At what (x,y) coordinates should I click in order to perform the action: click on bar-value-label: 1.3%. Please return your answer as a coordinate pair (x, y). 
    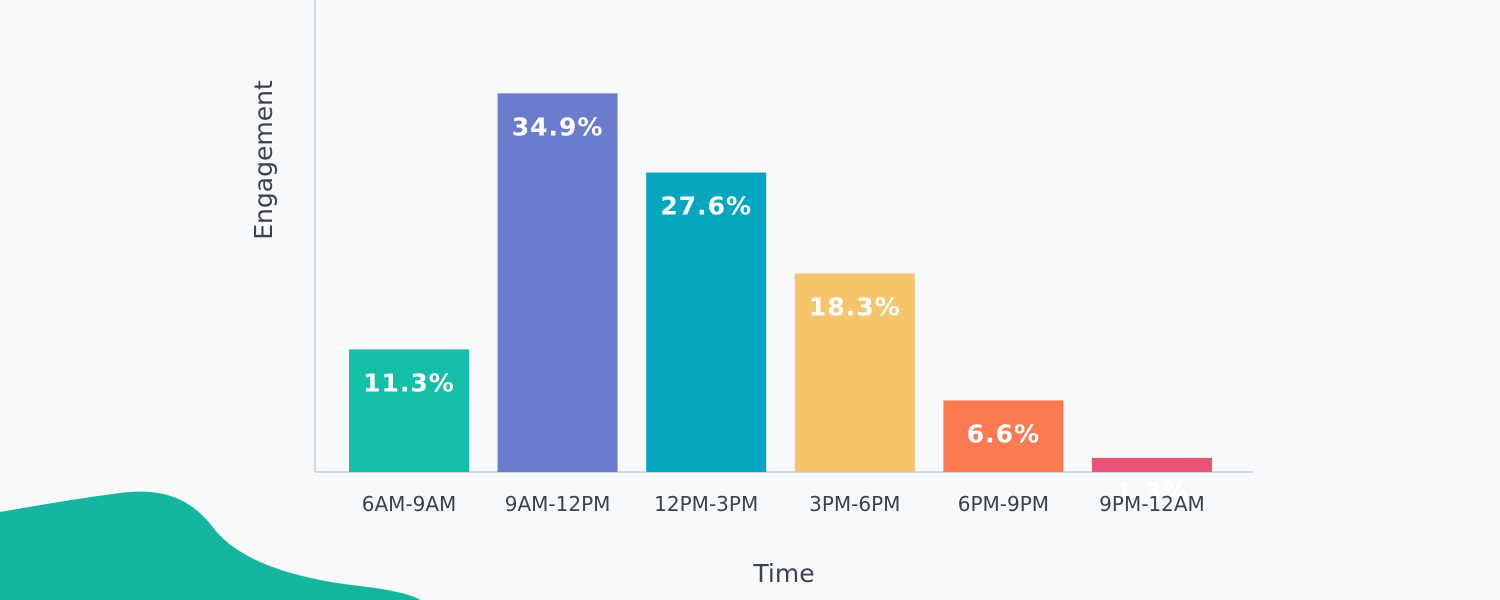
    Looking at the image, I should click on (1151, 491).